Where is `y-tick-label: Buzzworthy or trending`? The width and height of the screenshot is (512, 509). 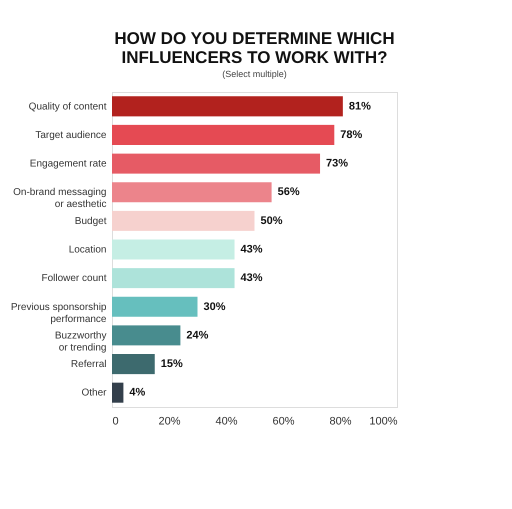 y-tick-label: Buzzworthy or trending is located at coordinates (80, 342).